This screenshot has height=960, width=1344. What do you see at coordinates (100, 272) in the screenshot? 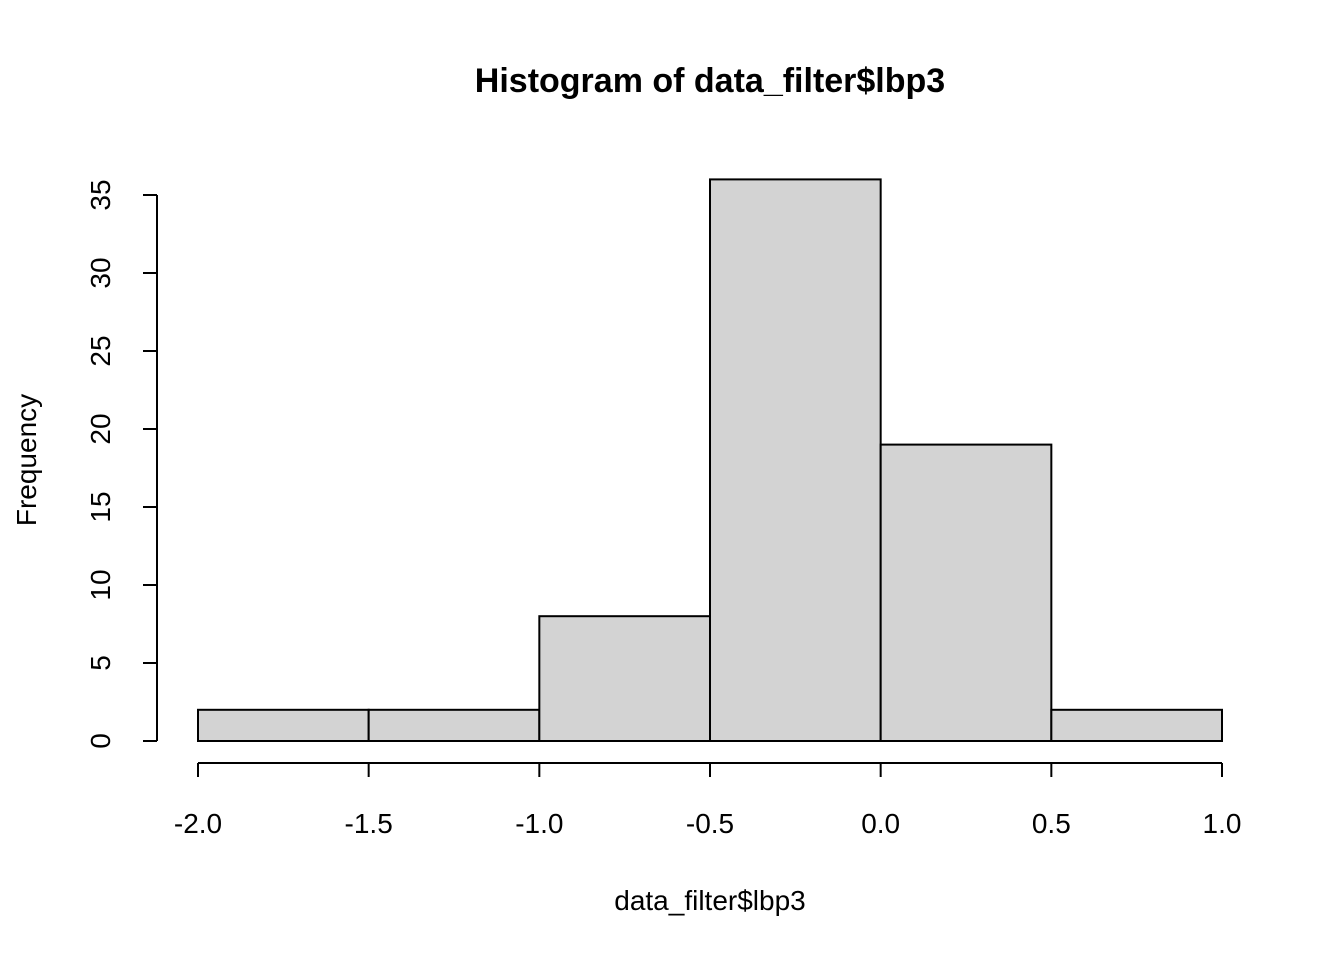
I see `y-tick-label: 30` at bounding box center [100, 272].